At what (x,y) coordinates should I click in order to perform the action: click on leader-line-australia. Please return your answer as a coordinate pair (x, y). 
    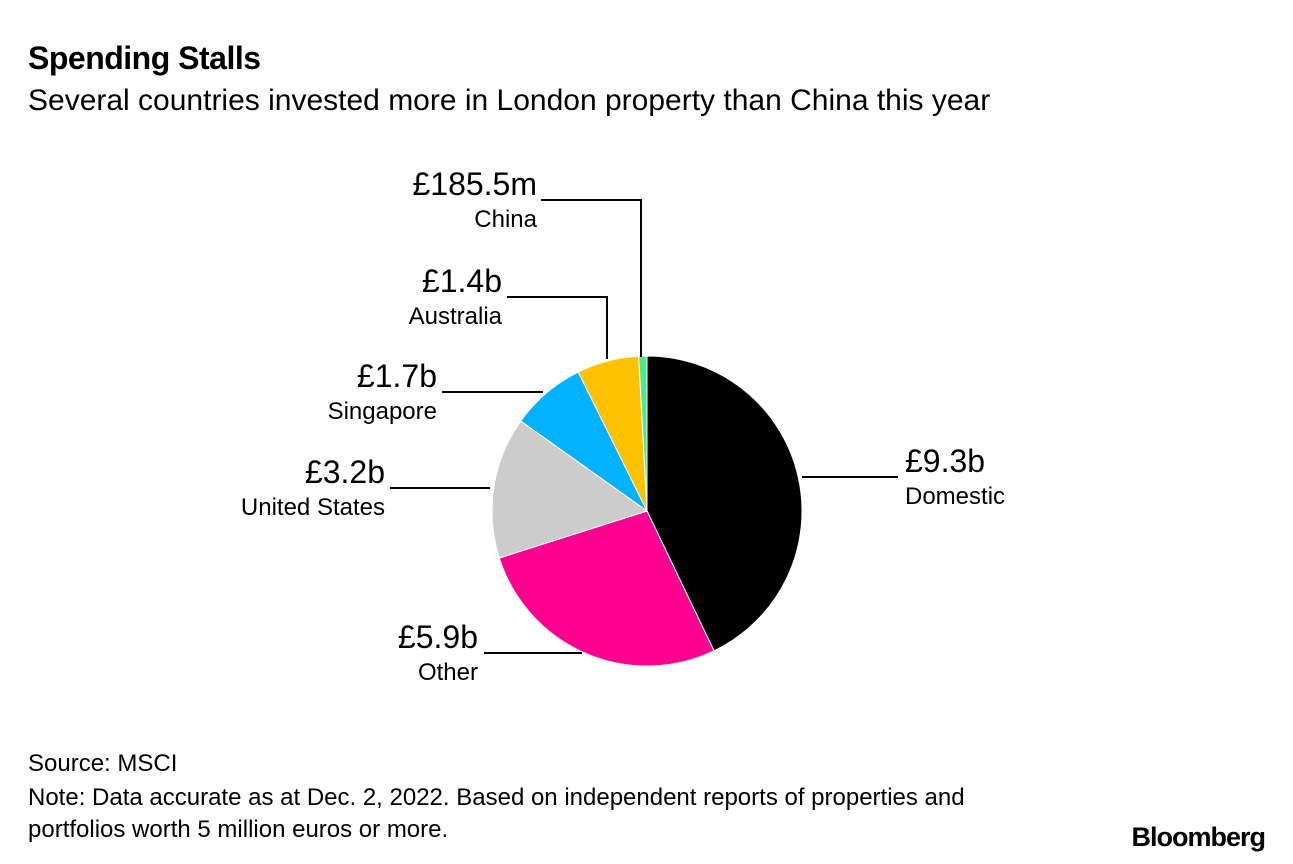
    Looking at the image, I should click on (557, 327).